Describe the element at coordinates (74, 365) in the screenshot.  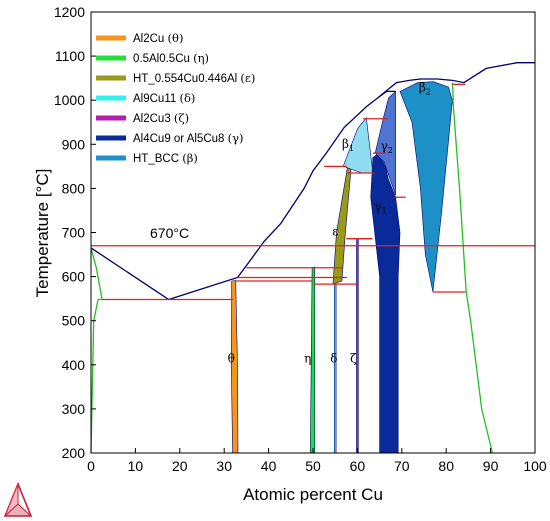
I see `y-tick-label: 400` at that location.